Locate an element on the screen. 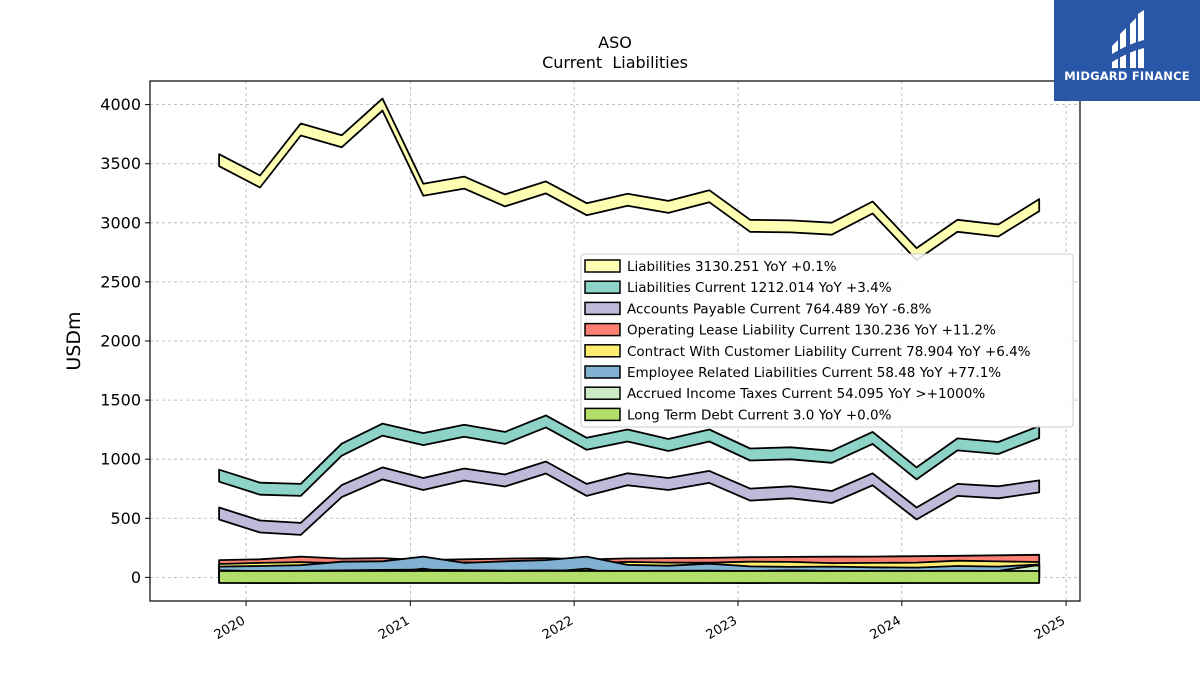 The image size is (1200, 675). brand-name: MIDGARD FINANCE is located at coordinates (1127, 76).